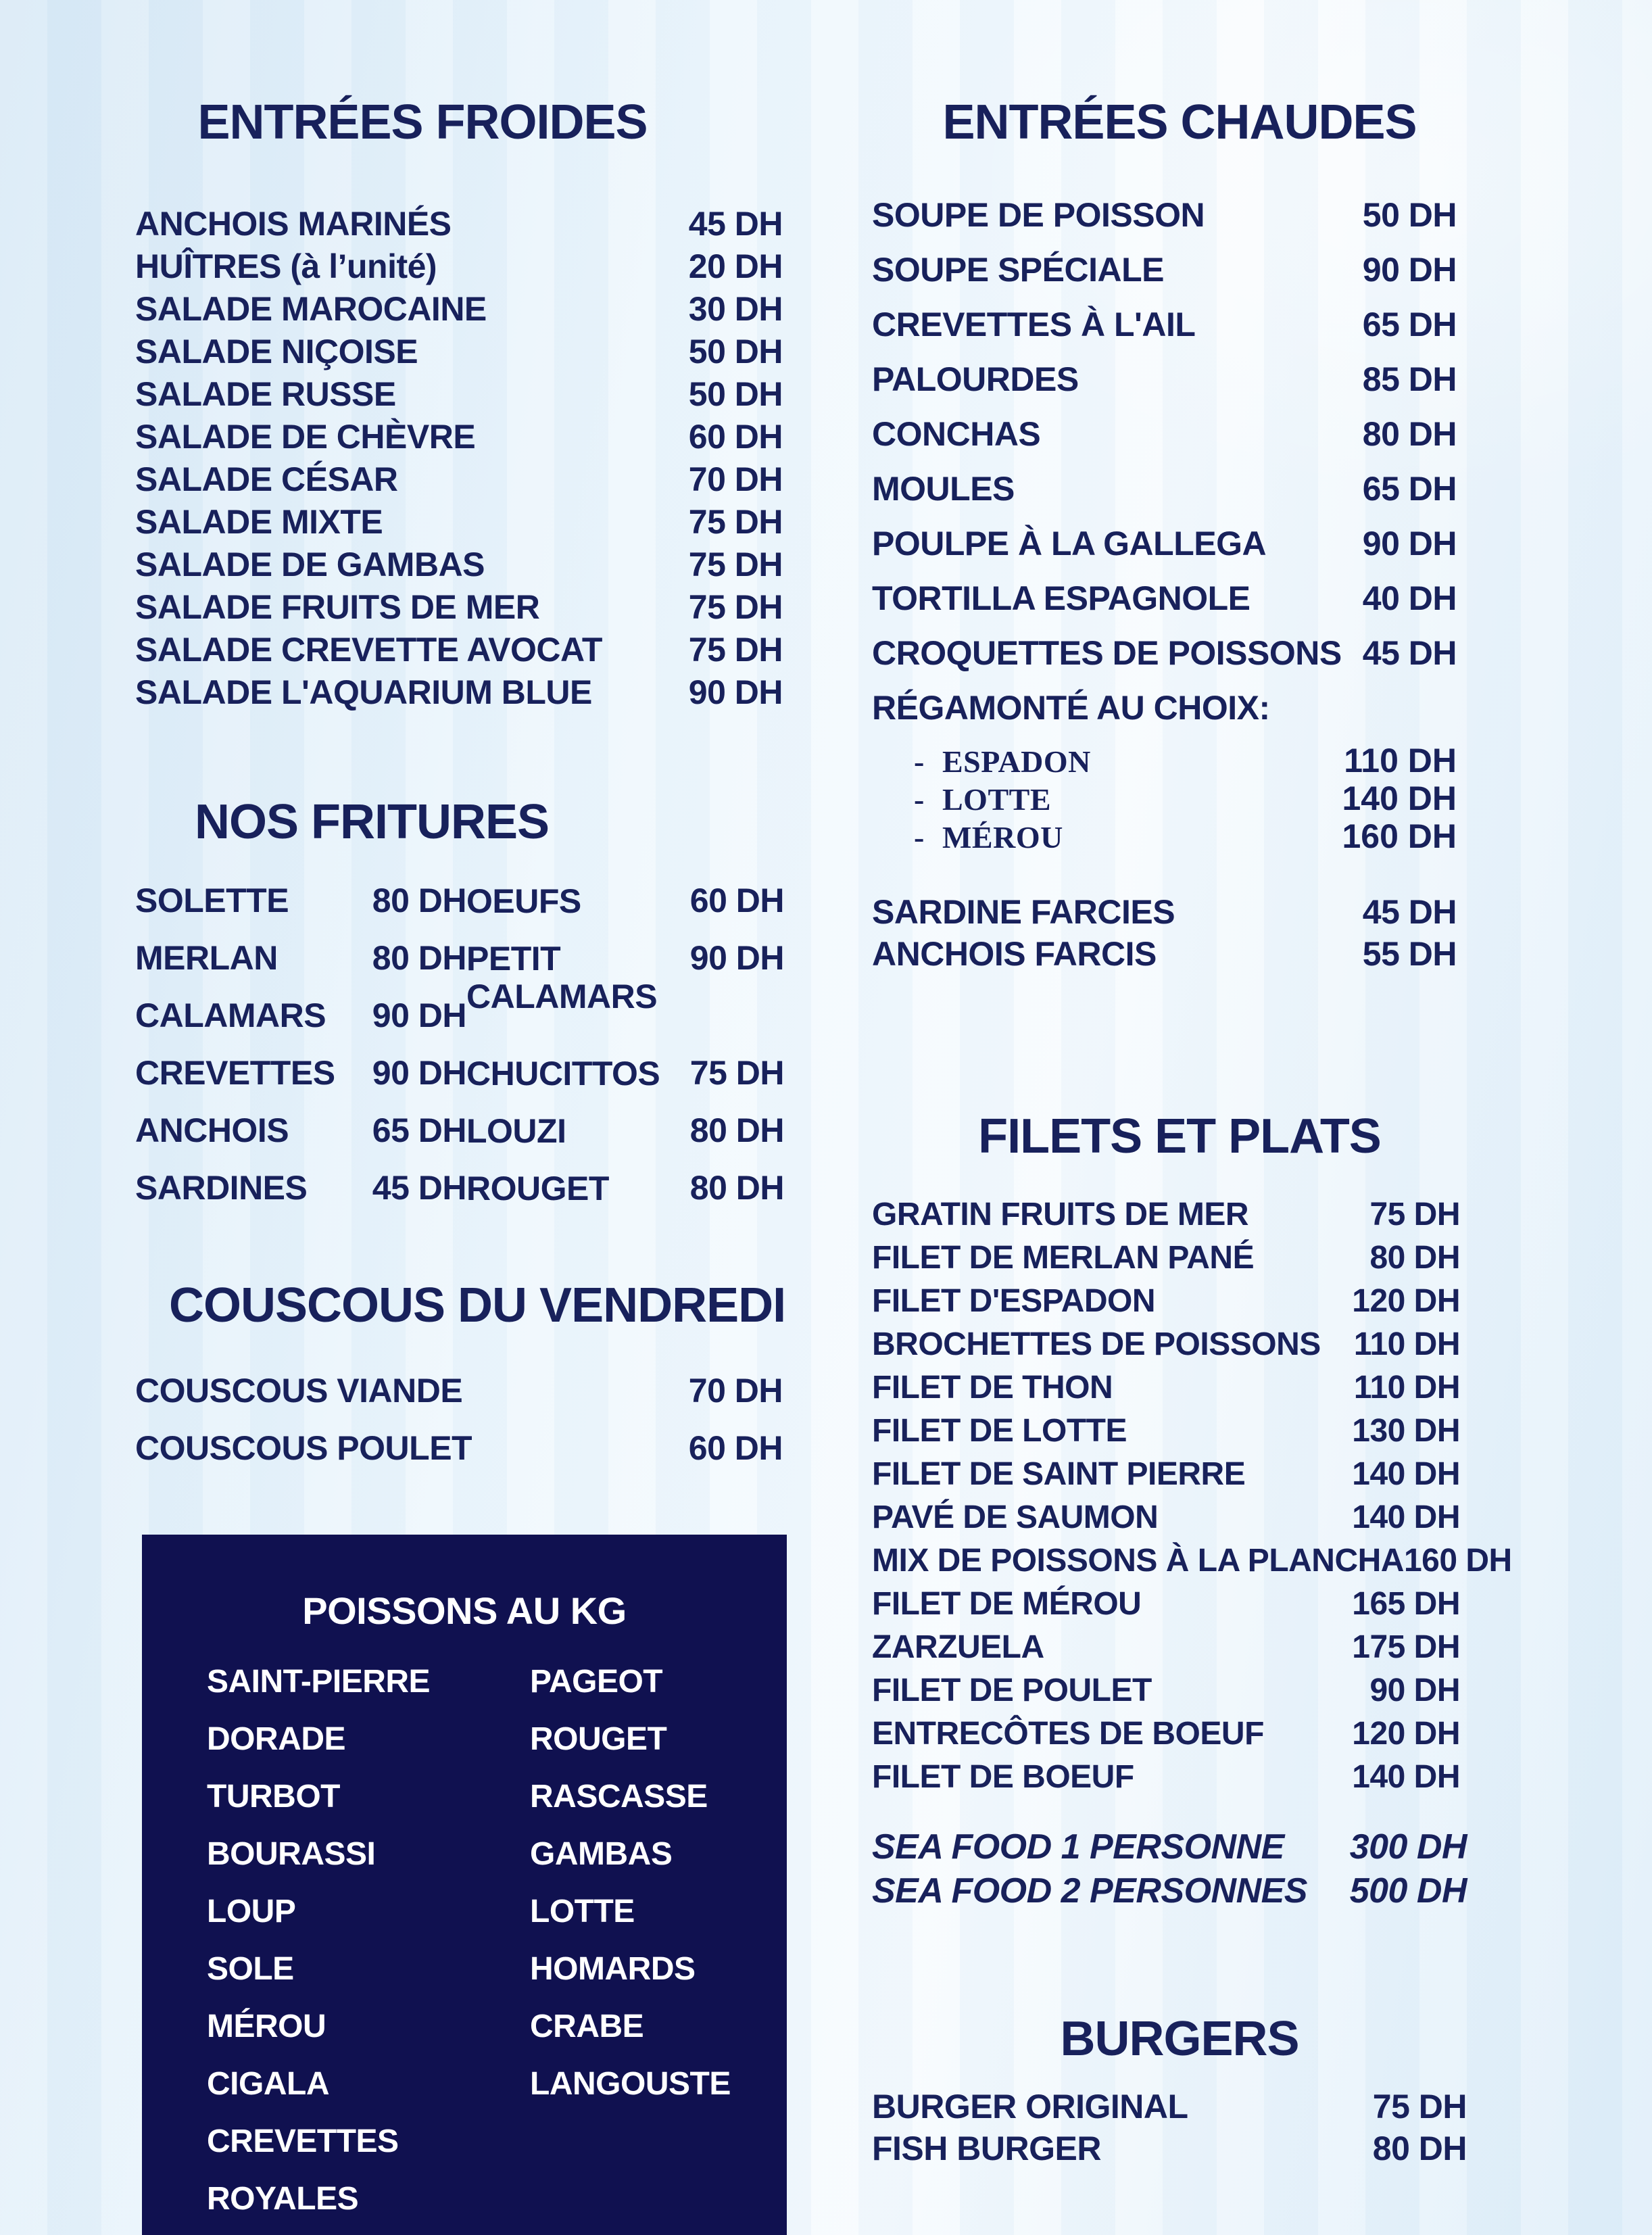 The image size is (1652, 2235). What do you see at coordinates (1164, 379) in the screenshot?
I see `menu-item-row: PALOURDES 85 DH` at bounding box center [1164, 379].